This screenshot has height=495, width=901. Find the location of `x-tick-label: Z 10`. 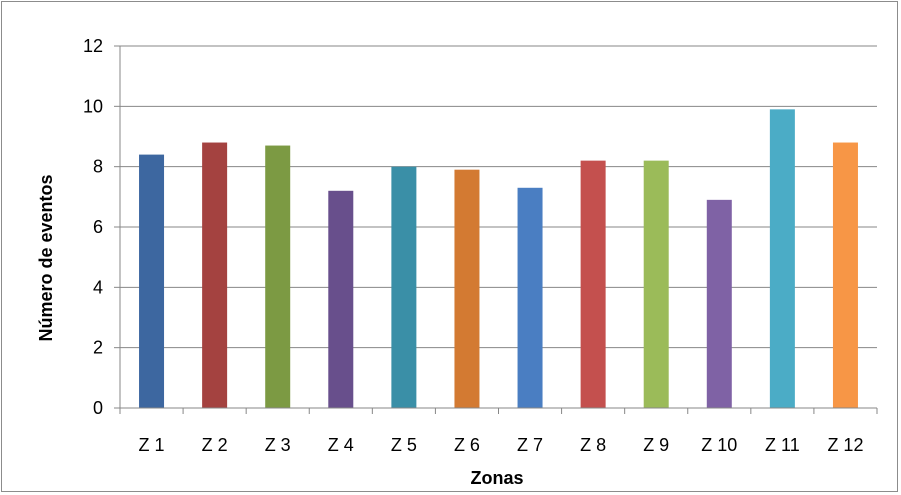

x-tick-label: Z 10 is located at coordinates (719, 445).